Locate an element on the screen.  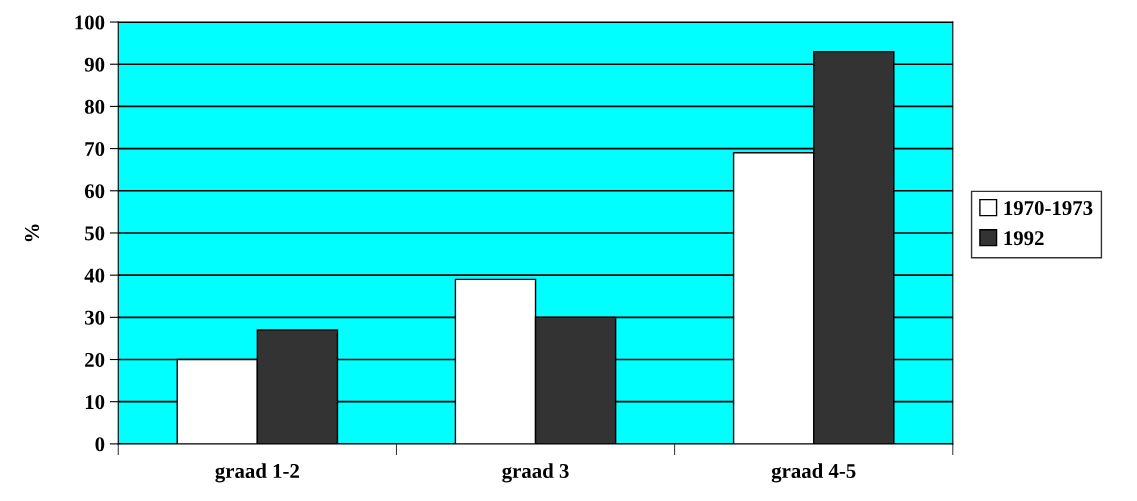
y-tick-label: 70 is located at coordinates (95, 149).